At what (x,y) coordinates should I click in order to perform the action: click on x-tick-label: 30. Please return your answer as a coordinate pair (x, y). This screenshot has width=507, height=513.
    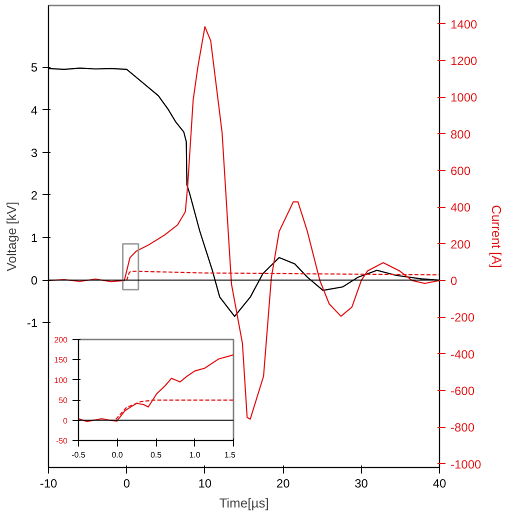
    Looking at the image, I should click on (361, 483).